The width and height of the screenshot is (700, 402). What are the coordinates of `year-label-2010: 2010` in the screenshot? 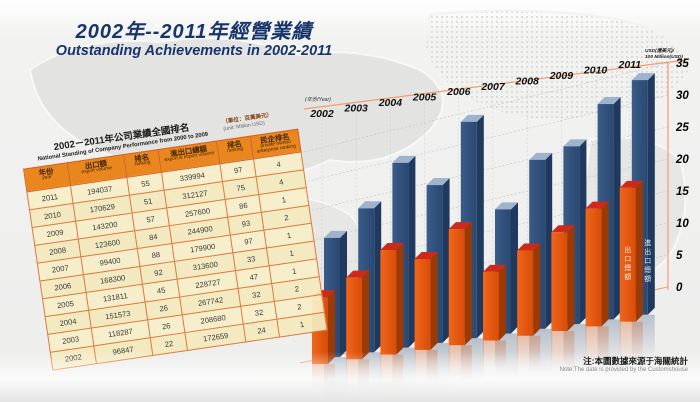 It's located at (595, 70).